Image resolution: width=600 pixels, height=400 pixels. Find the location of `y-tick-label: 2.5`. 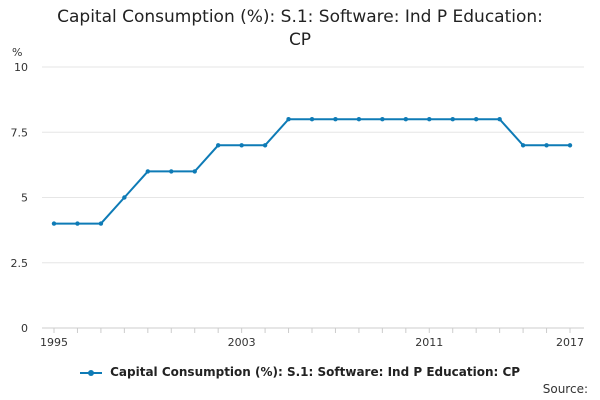

y-tick-label: 2.5 is located at coordinates (20, 263).